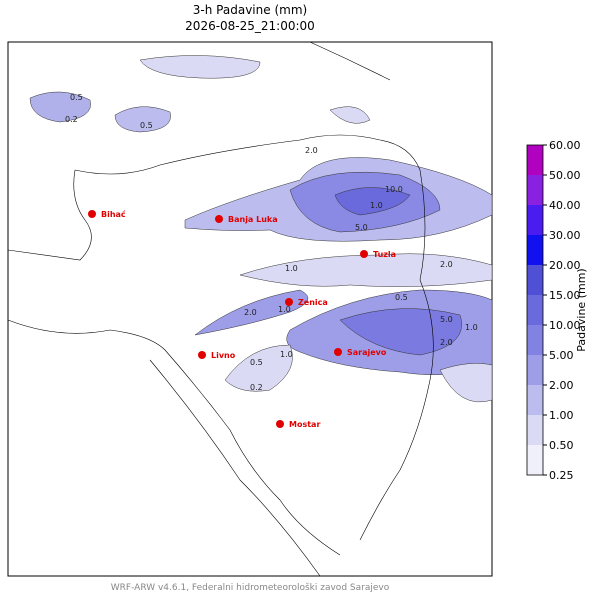 This screenshot has height=604, width=600. I want to click on colorbar-tick-label: 40.00, so click(565, 205).